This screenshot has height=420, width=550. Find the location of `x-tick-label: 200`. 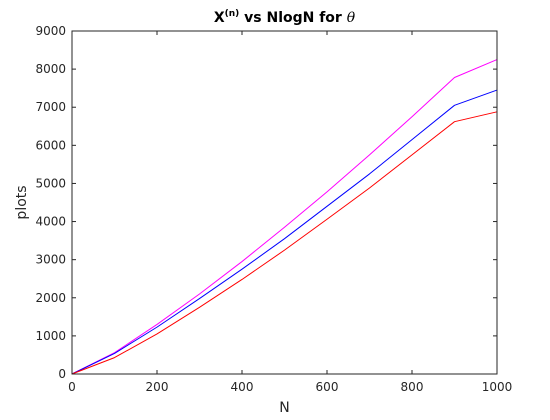

x-tick-label: 200 is located at coordinates (157, 387).